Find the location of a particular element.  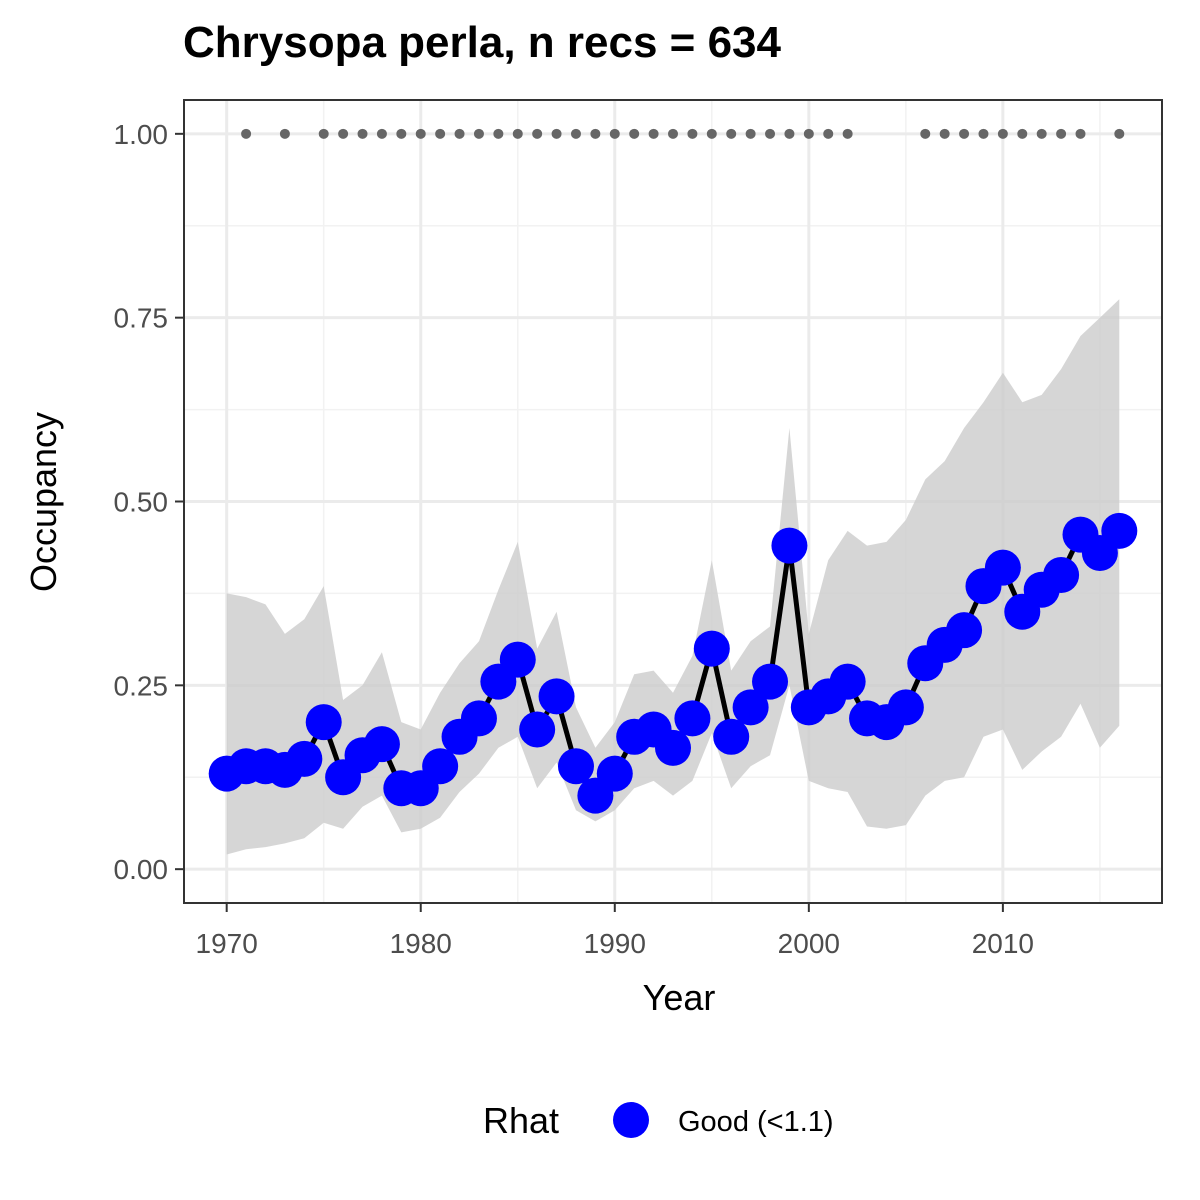

x-tick-label: 2010 is located at coordinates (1003, 943).